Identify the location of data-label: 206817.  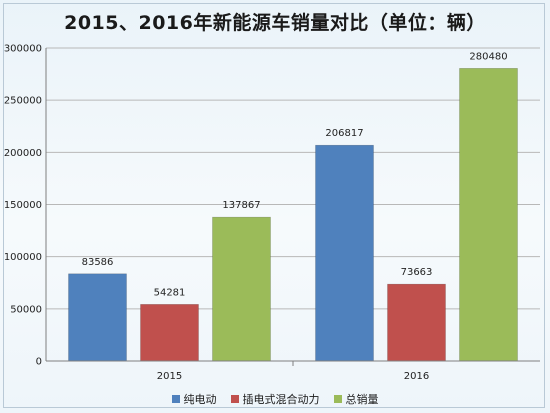
(344, 133).